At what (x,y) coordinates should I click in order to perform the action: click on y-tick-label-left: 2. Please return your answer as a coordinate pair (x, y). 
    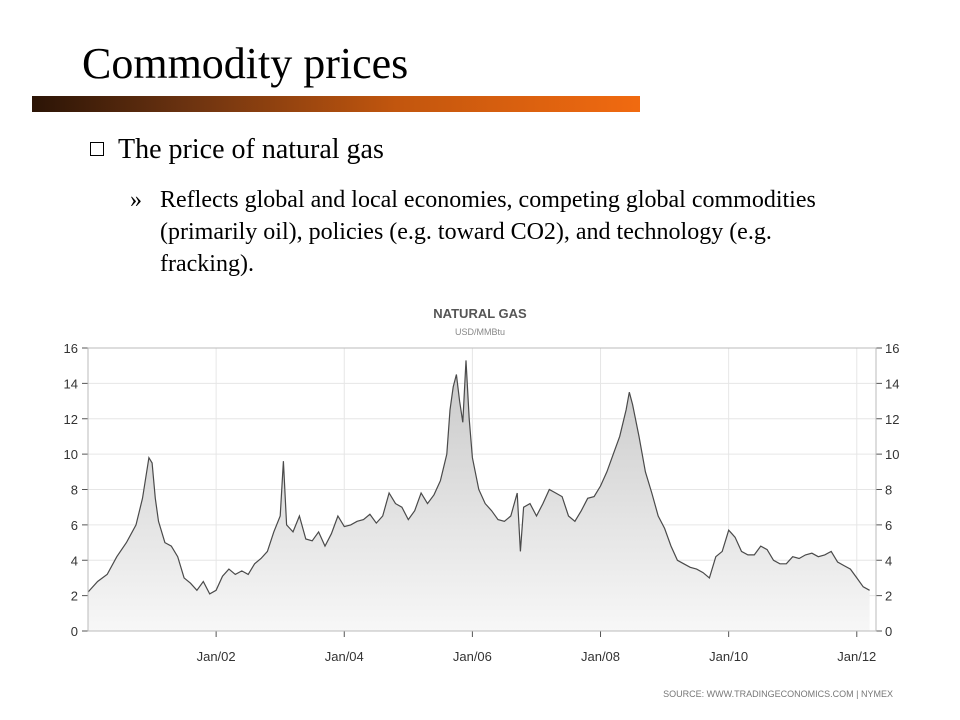
    Looking at the image, I should click on (74, 596).